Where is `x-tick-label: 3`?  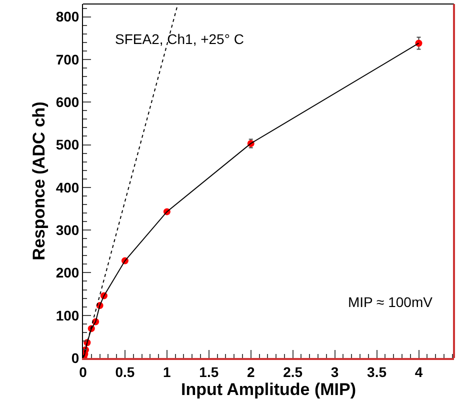
x-tick-label: 3 is located at coordinates (334, 372).